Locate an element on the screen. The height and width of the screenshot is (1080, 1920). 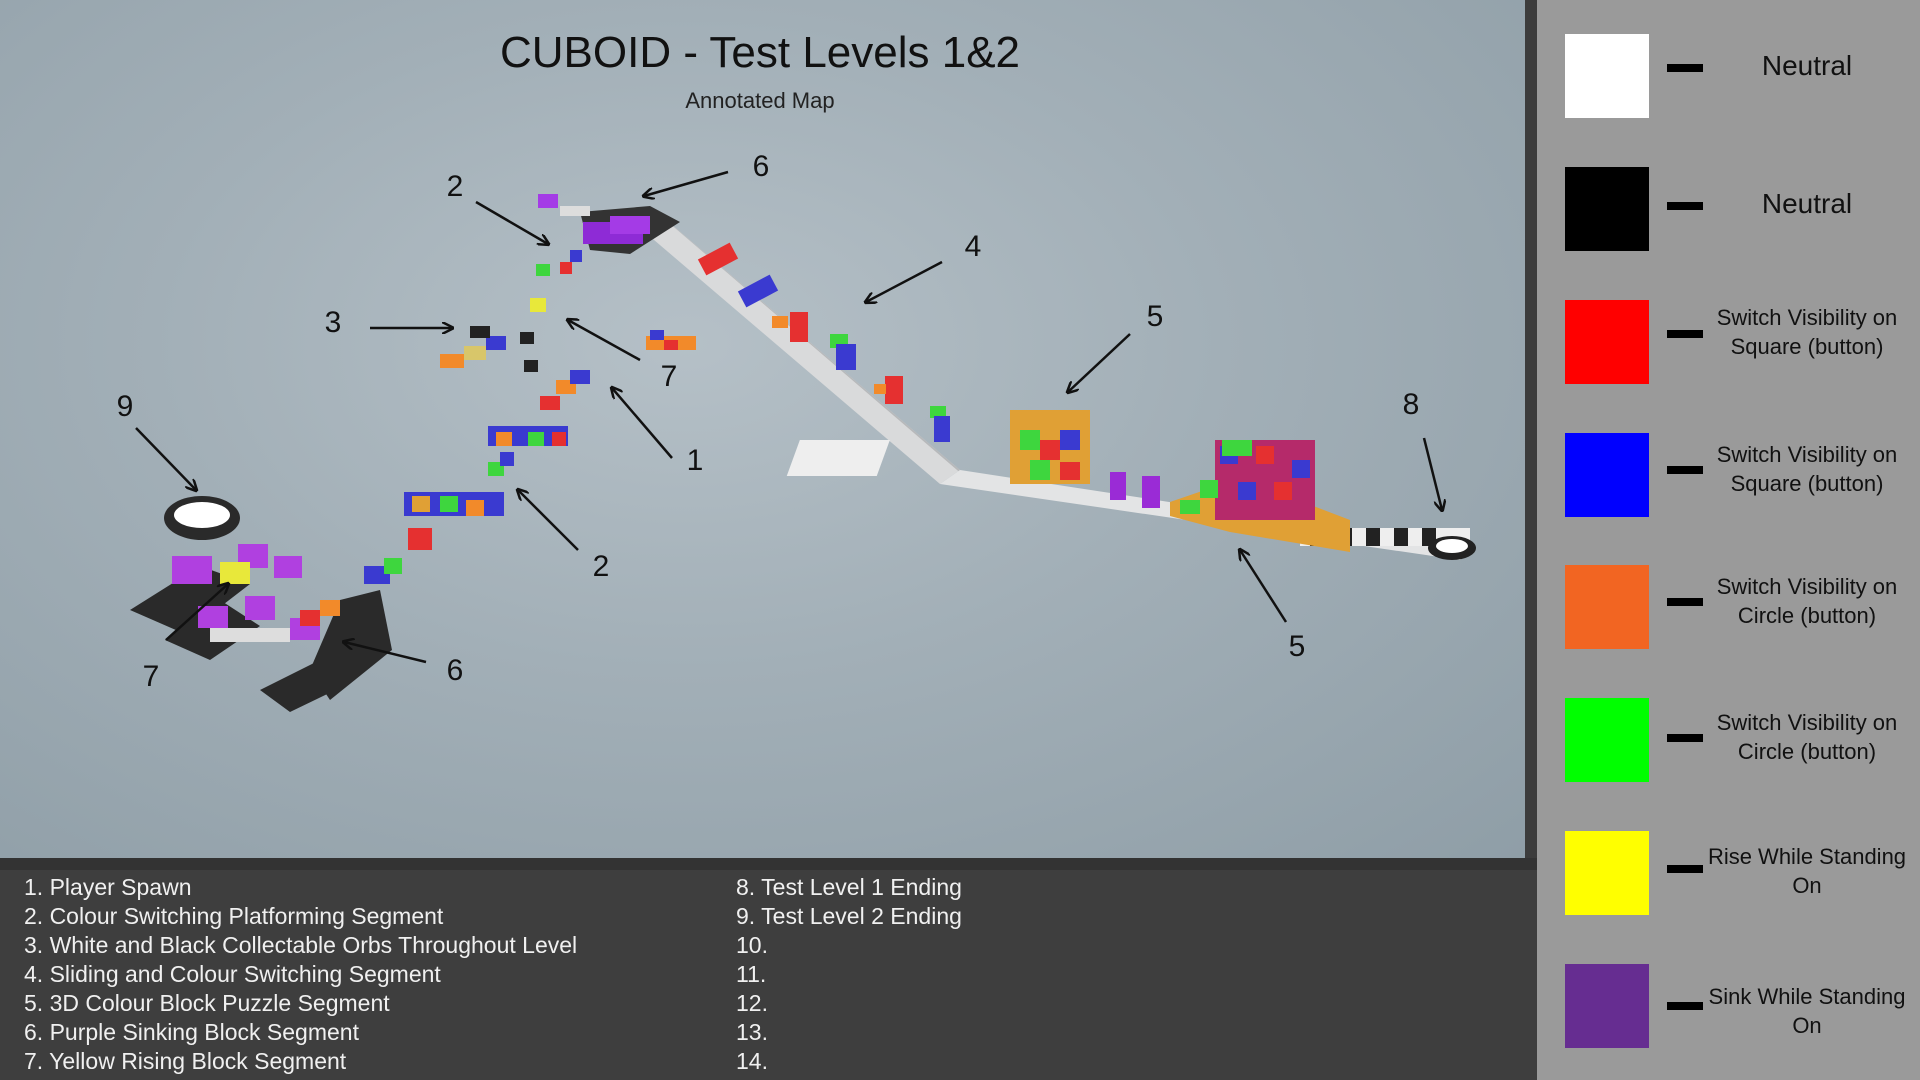
map-title: CUBOID - Test Levels 1&2 is located at coordinates (760, 52).